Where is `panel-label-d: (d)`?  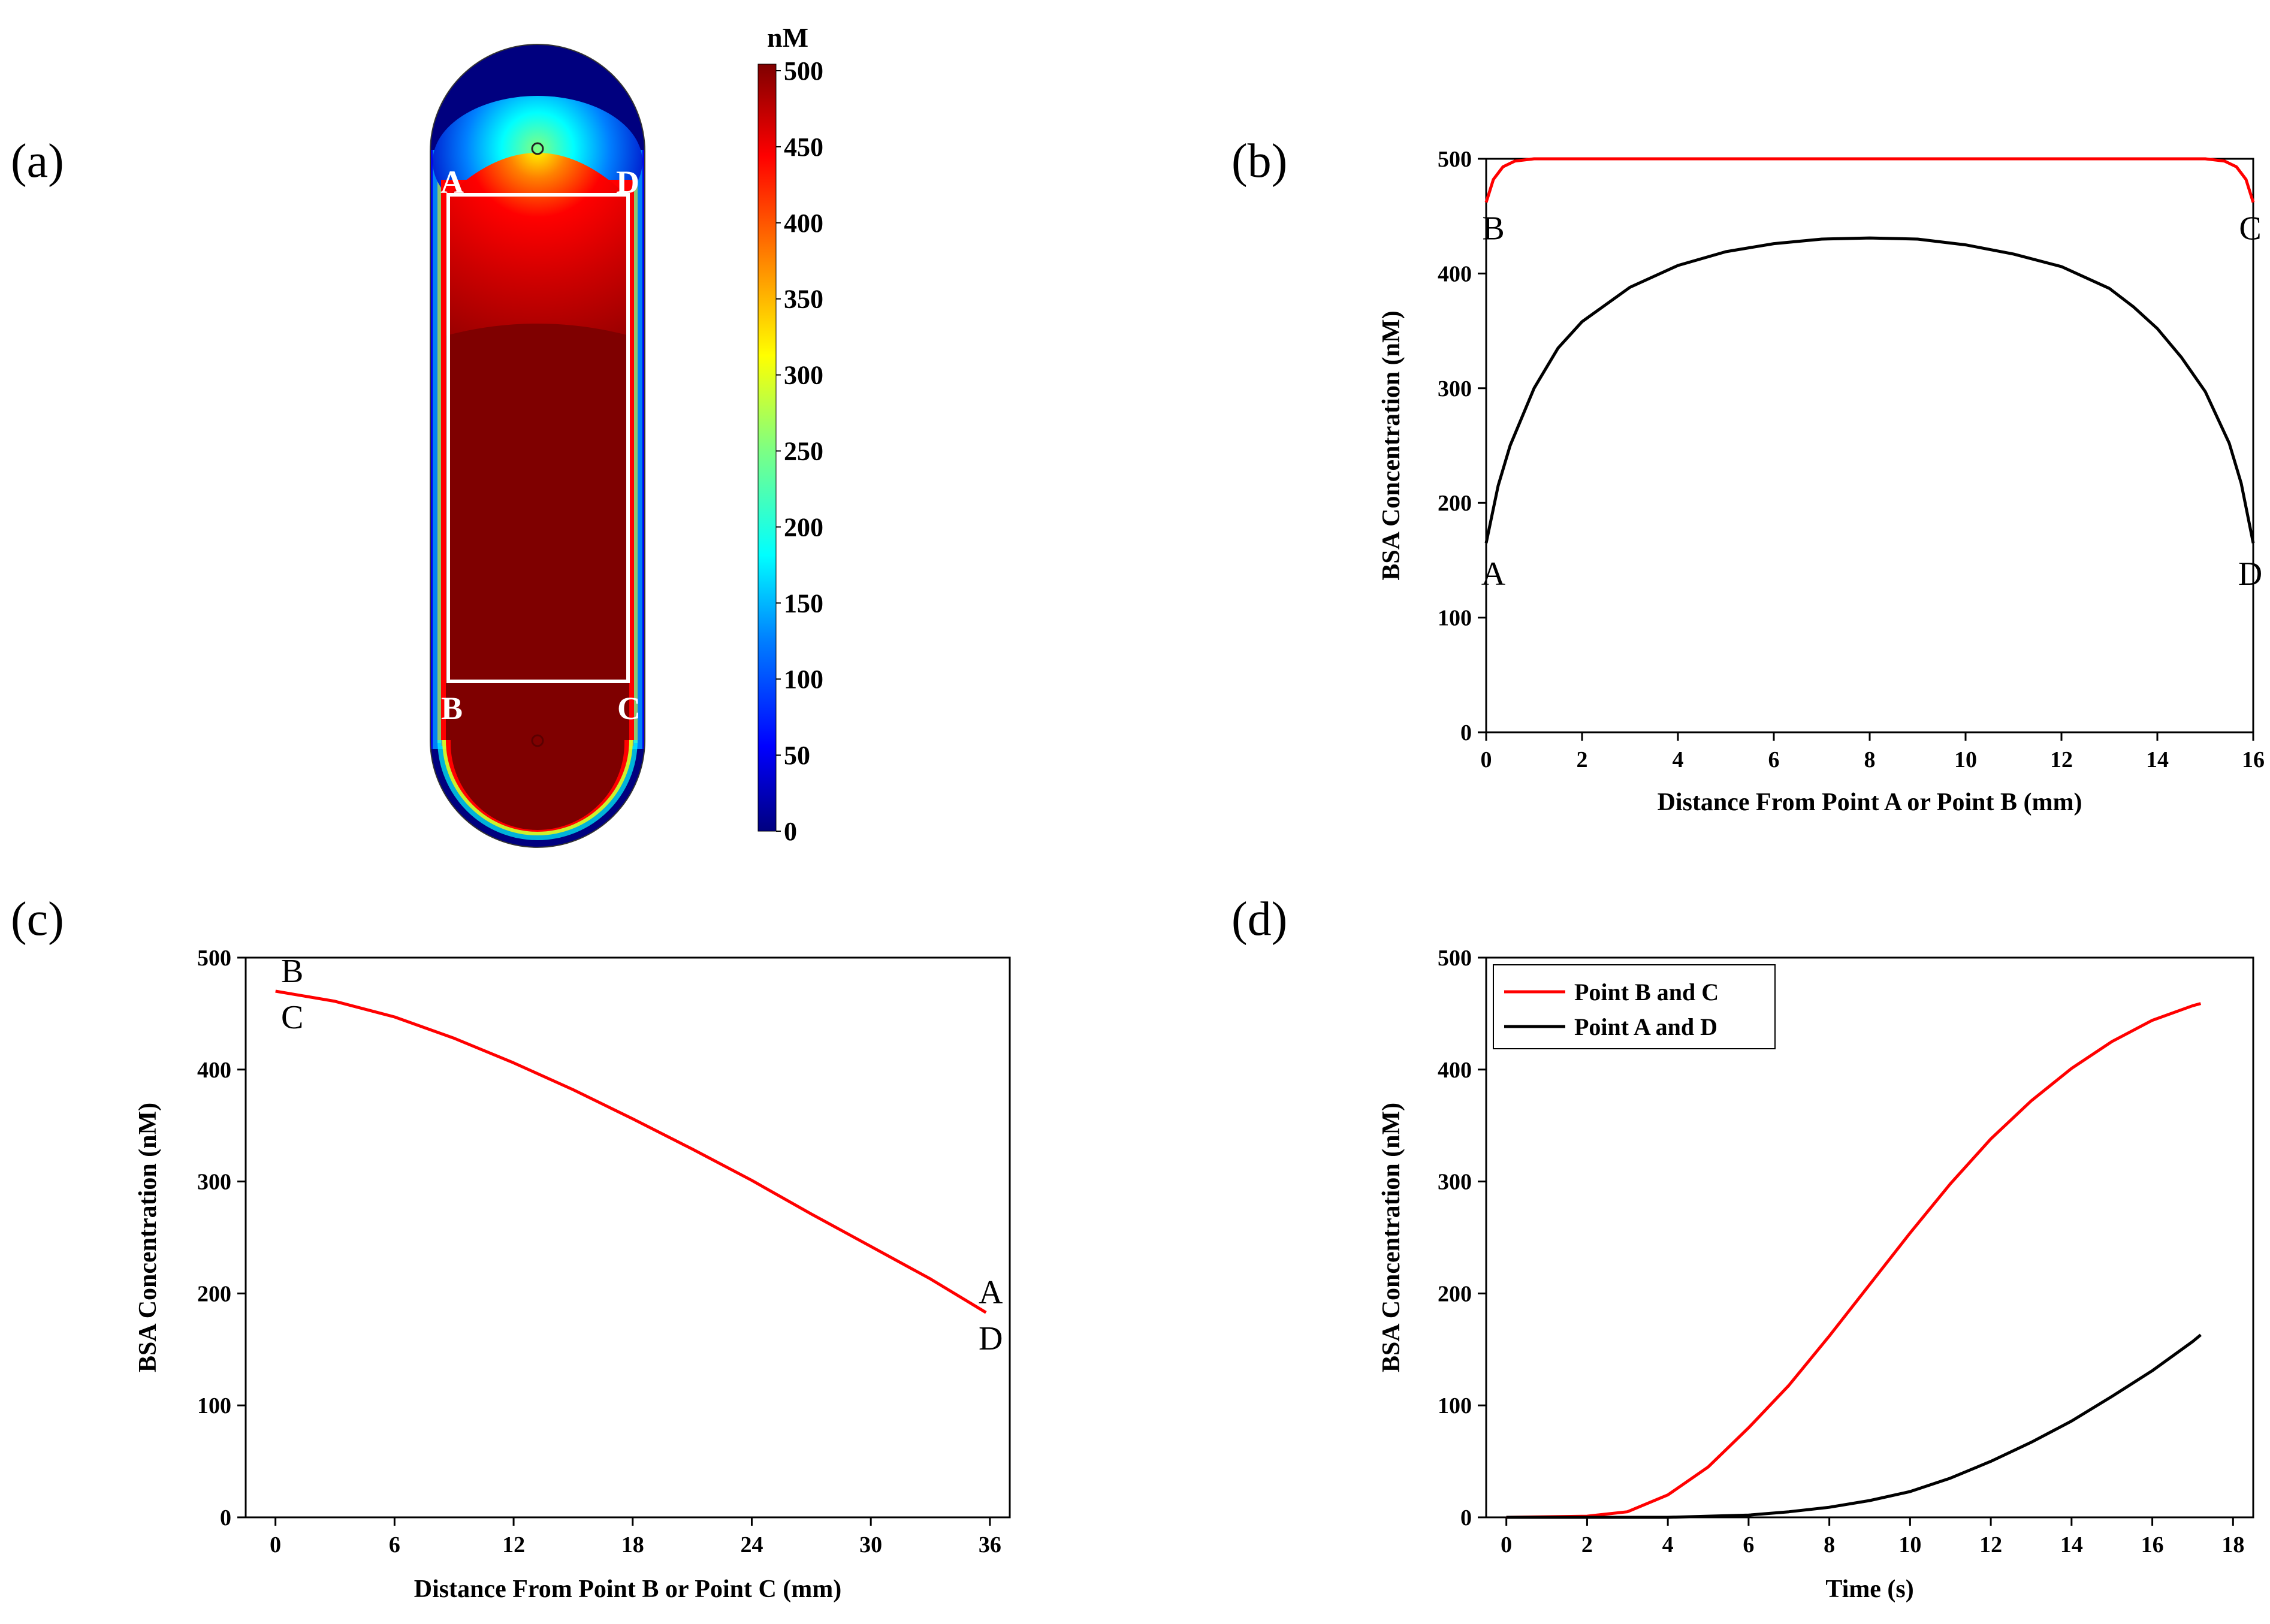 panel-label-d: (d) is located at coordinates (1259, 919).